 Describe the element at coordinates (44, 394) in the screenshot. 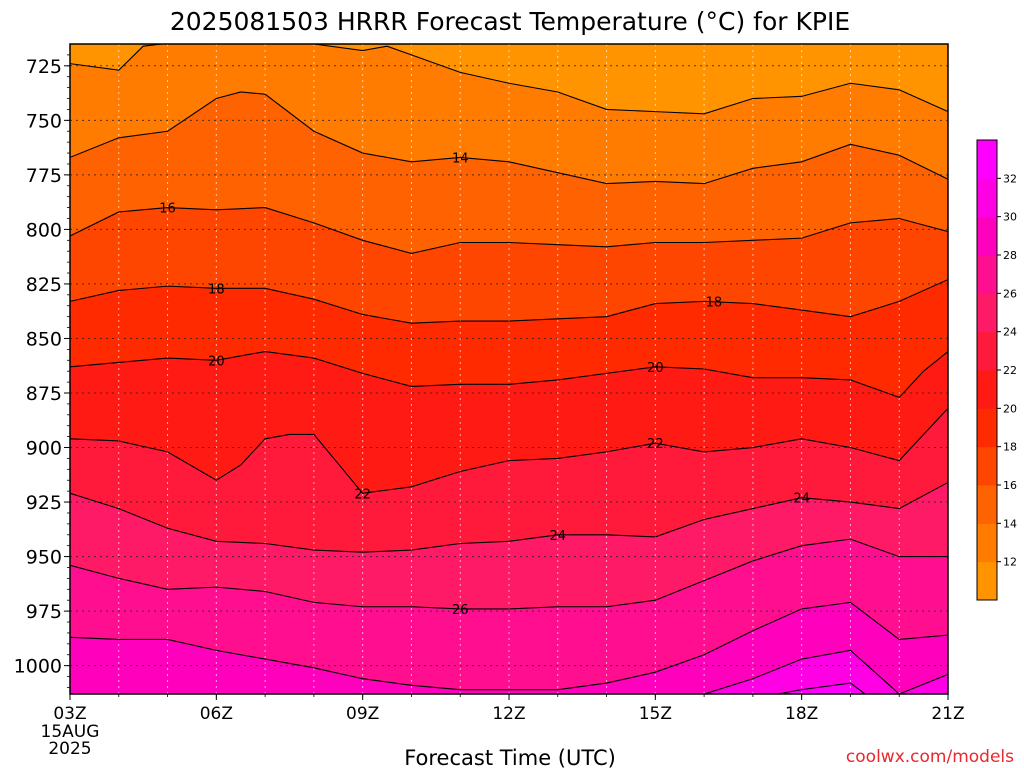

I see `y-tick-label: 875` at that location.